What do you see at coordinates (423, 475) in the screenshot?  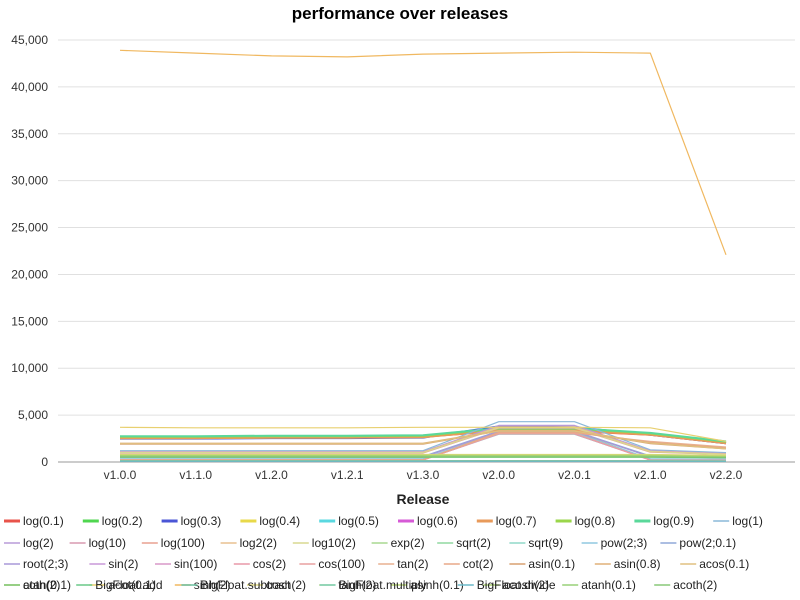 I see `x-tick-label: v1.3.0` at bounding box center [423, 475].